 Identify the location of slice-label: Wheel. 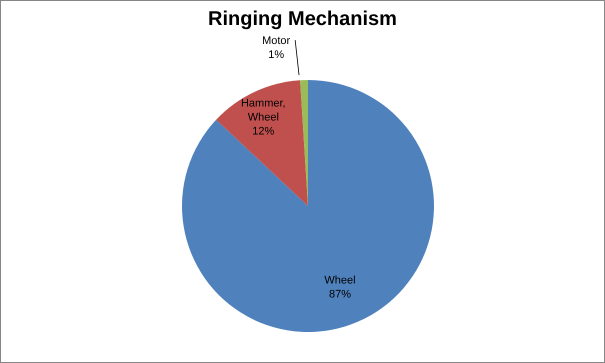
(340, 280).